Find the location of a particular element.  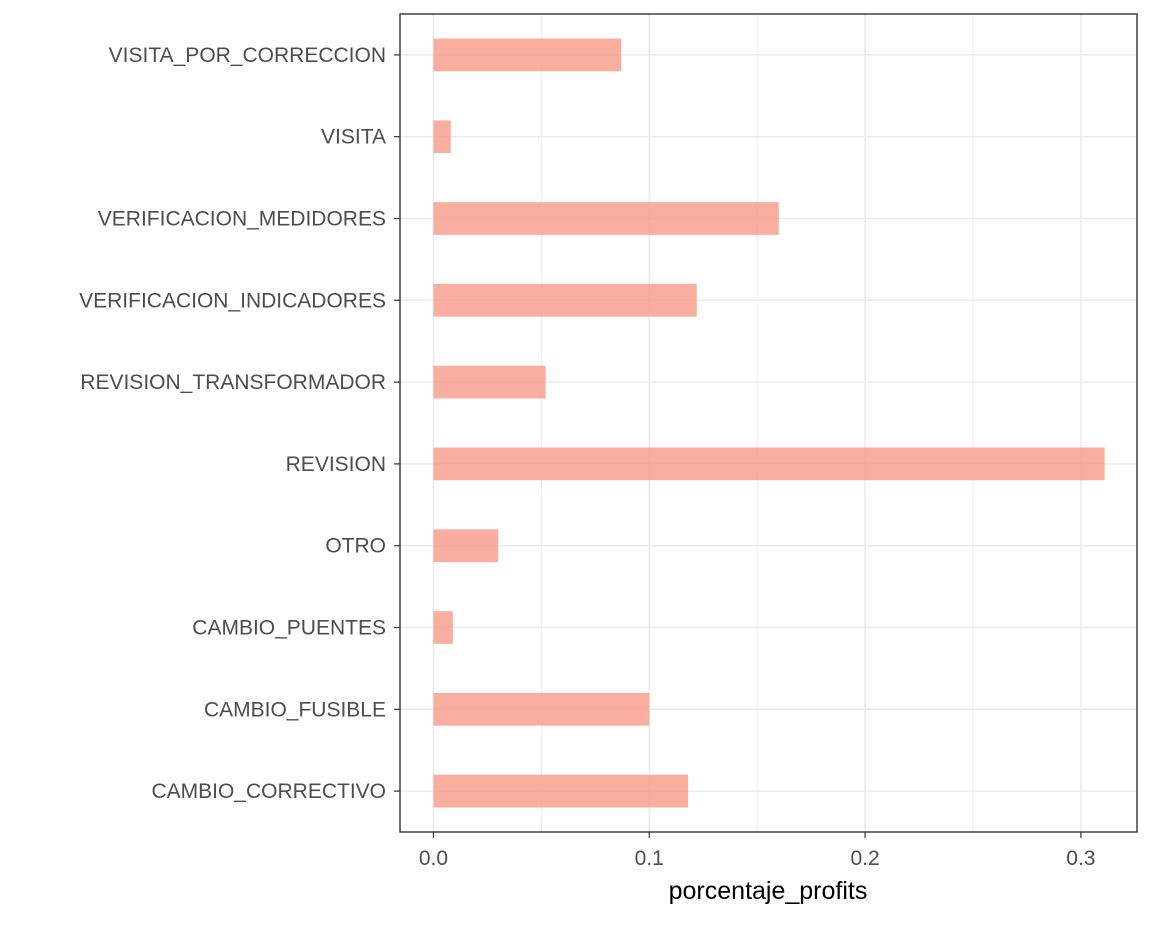

x-axis: 0.0 0.1 0.2 0.3 is located at coordinates (757, 851).